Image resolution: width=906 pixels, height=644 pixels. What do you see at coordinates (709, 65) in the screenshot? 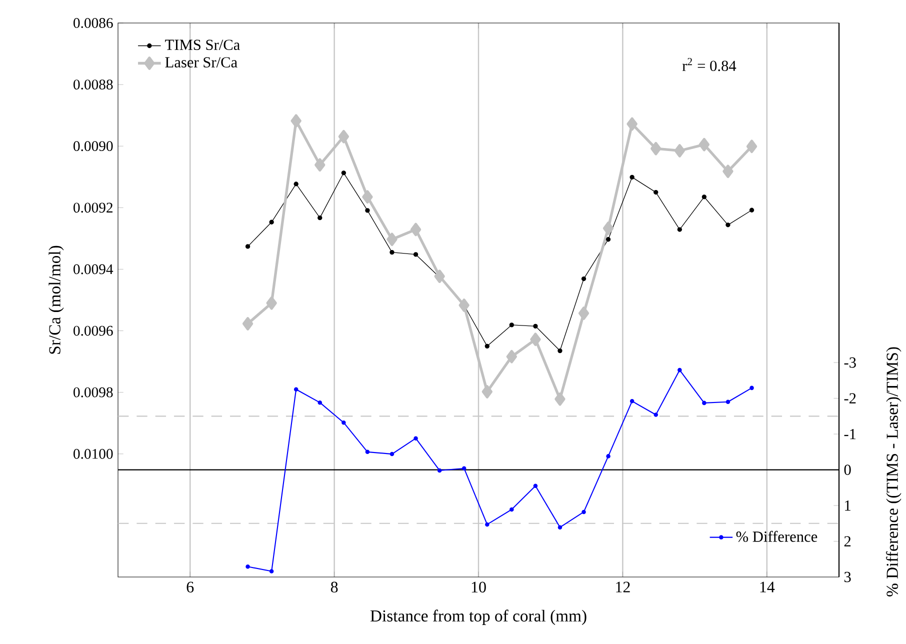
I see `annotation: r$^{2}$ = 0.84` at bounding box center [709, 65].